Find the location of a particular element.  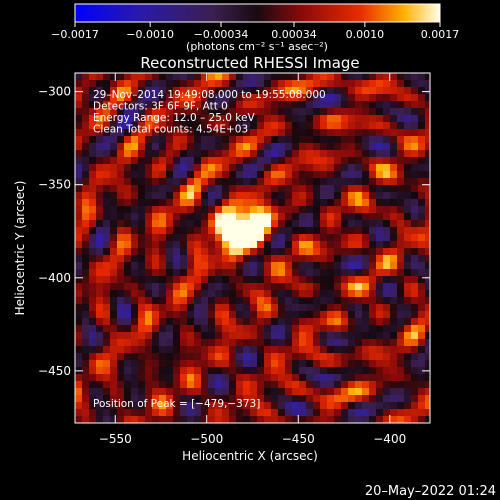

y-tick-label: −350 is located at coordinates (54, 185).